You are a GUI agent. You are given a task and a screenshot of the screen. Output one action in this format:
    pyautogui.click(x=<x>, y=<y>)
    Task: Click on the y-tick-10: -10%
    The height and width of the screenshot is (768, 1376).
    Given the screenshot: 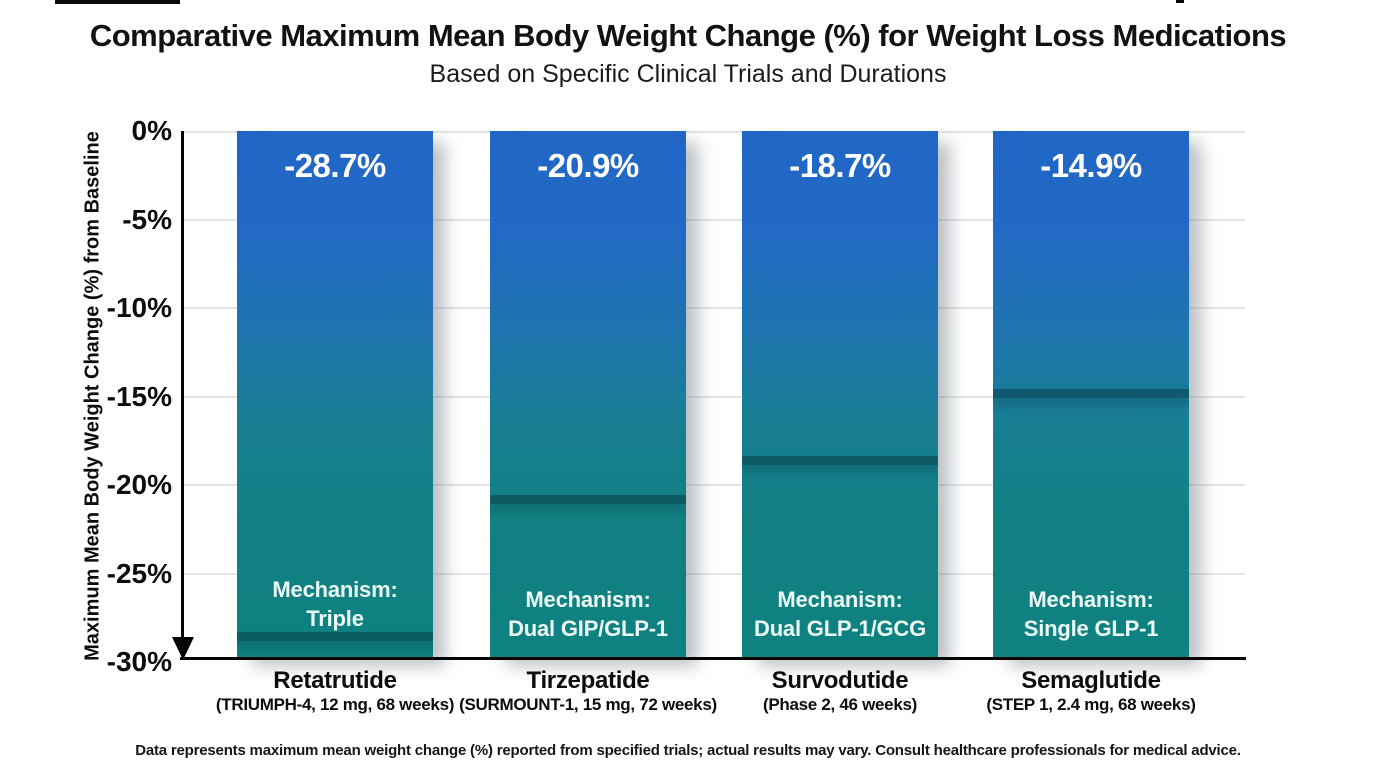 What is the action you would take?
    pyautogui.click(x=139, y=307)
    